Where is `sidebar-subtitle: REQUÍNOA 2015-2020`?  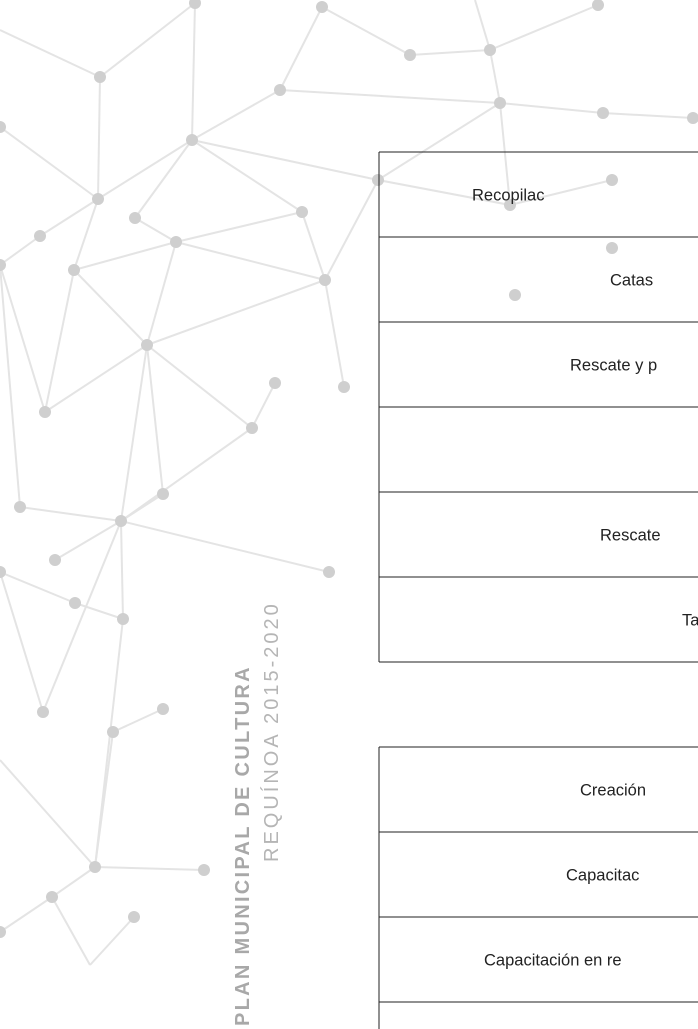
sidebar-subtitle: REQUÍNOA 2015-2020 is located at coordinates (271, 731).